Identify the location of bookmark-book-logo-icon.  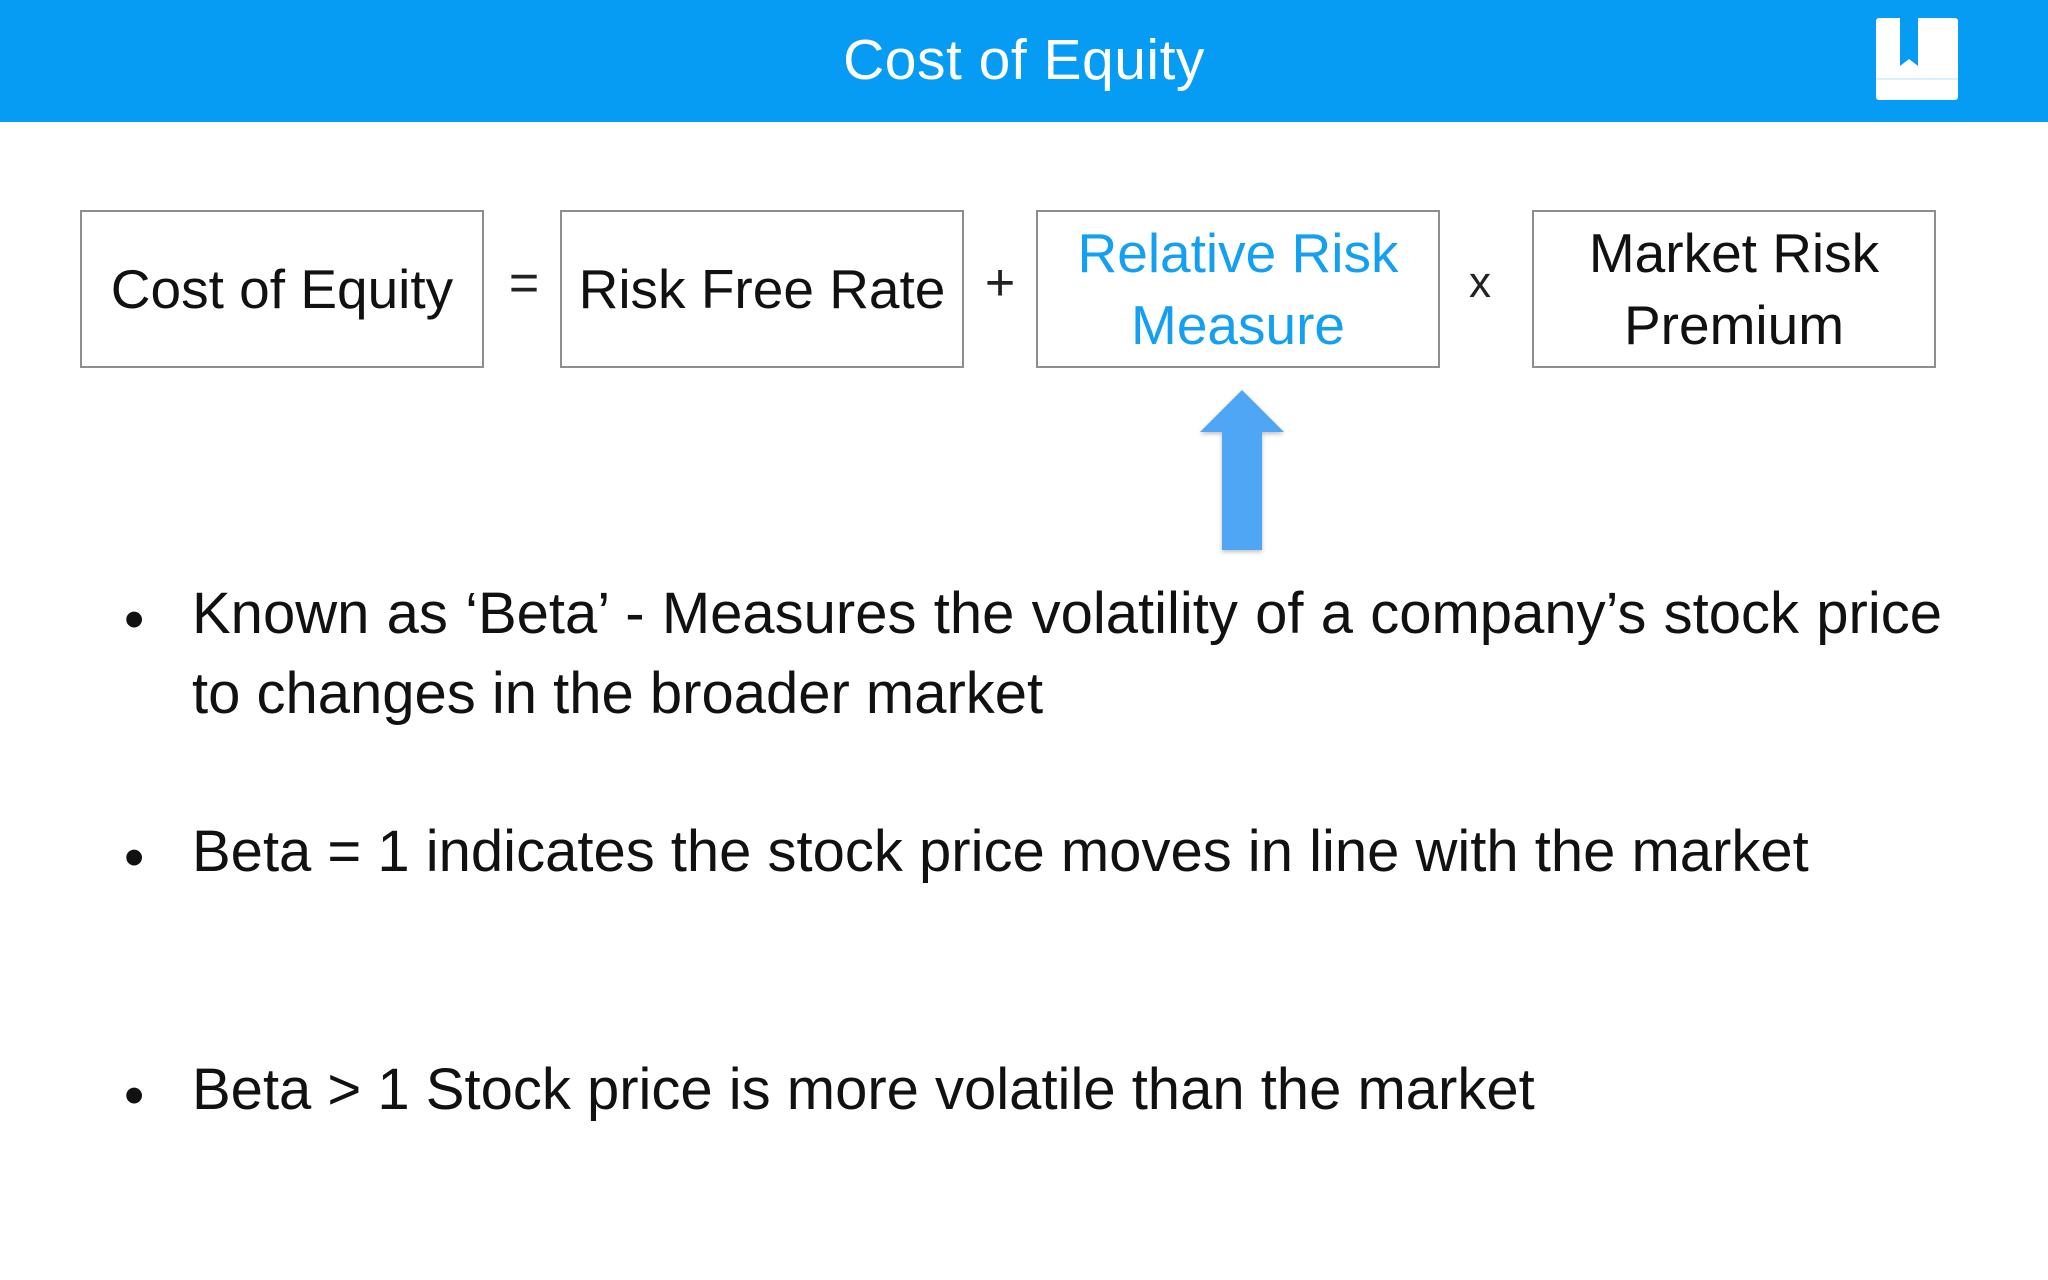
(1917, 59).